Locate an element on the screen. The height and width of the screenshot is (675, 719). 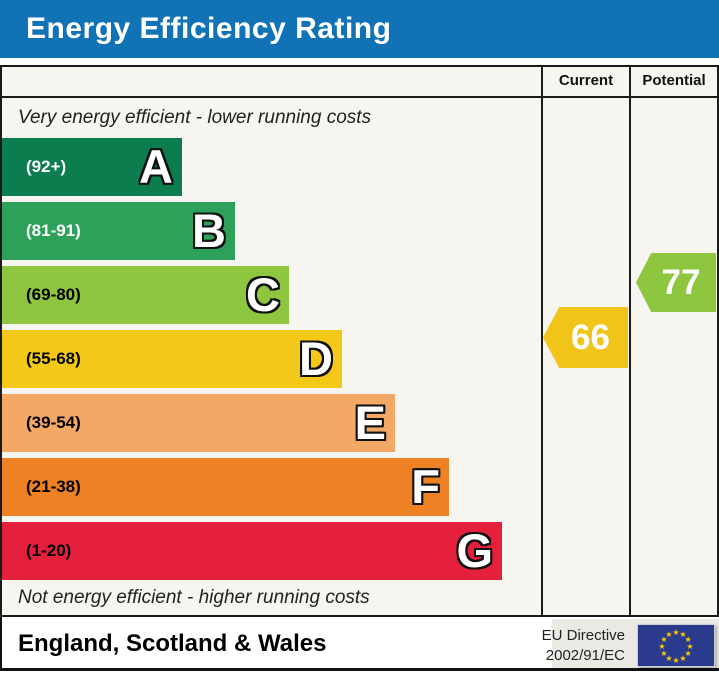
band-letter: B is located at coordinates (209, 230).